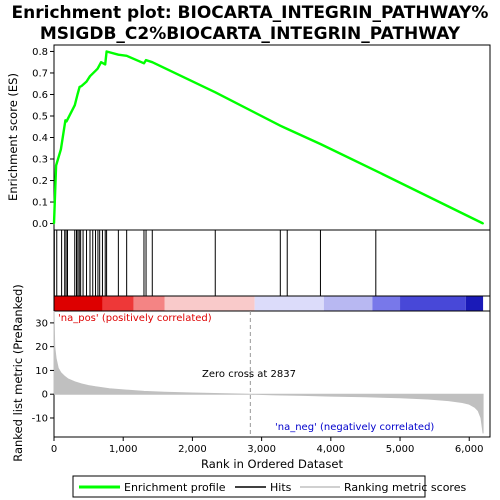 The image size is (500, 500). I want to click on es-y-tick-label: 0.3, so click(40, 160).